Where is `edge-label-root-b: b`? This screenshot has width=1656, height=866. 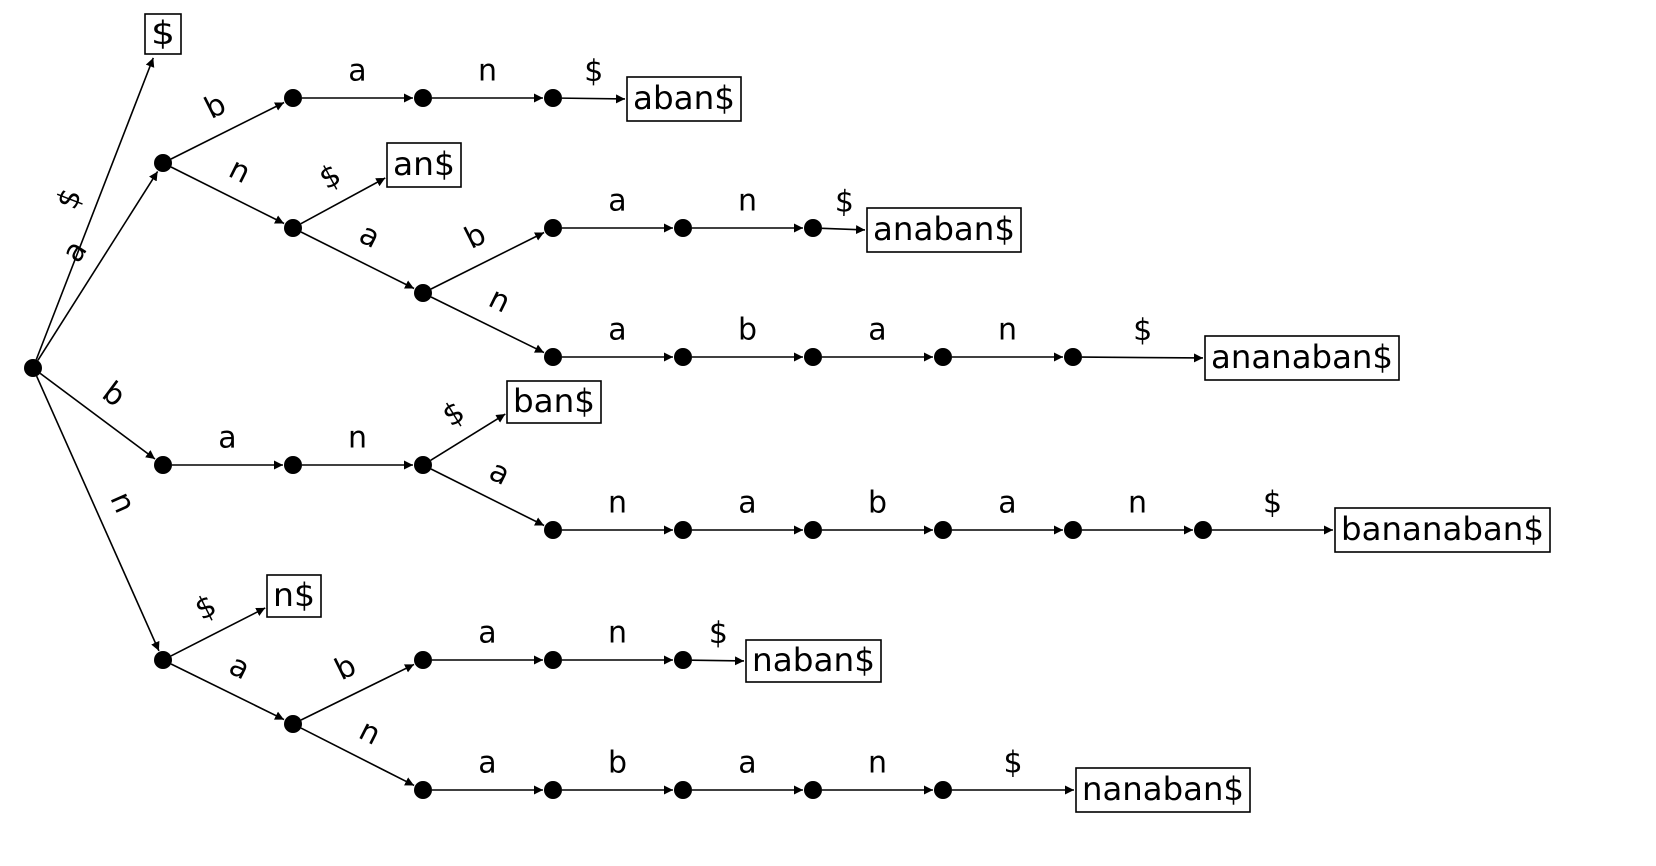 edge-label-root-b: b is located at coordinates (114, 394).